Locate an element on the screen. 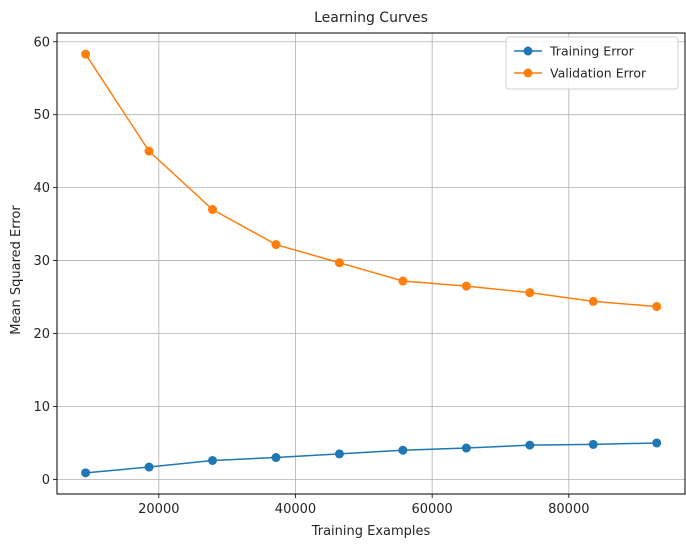 The height and width of the screenshot is (547, 686). y-tick-label: 30 is located at coordinates (41, 261).